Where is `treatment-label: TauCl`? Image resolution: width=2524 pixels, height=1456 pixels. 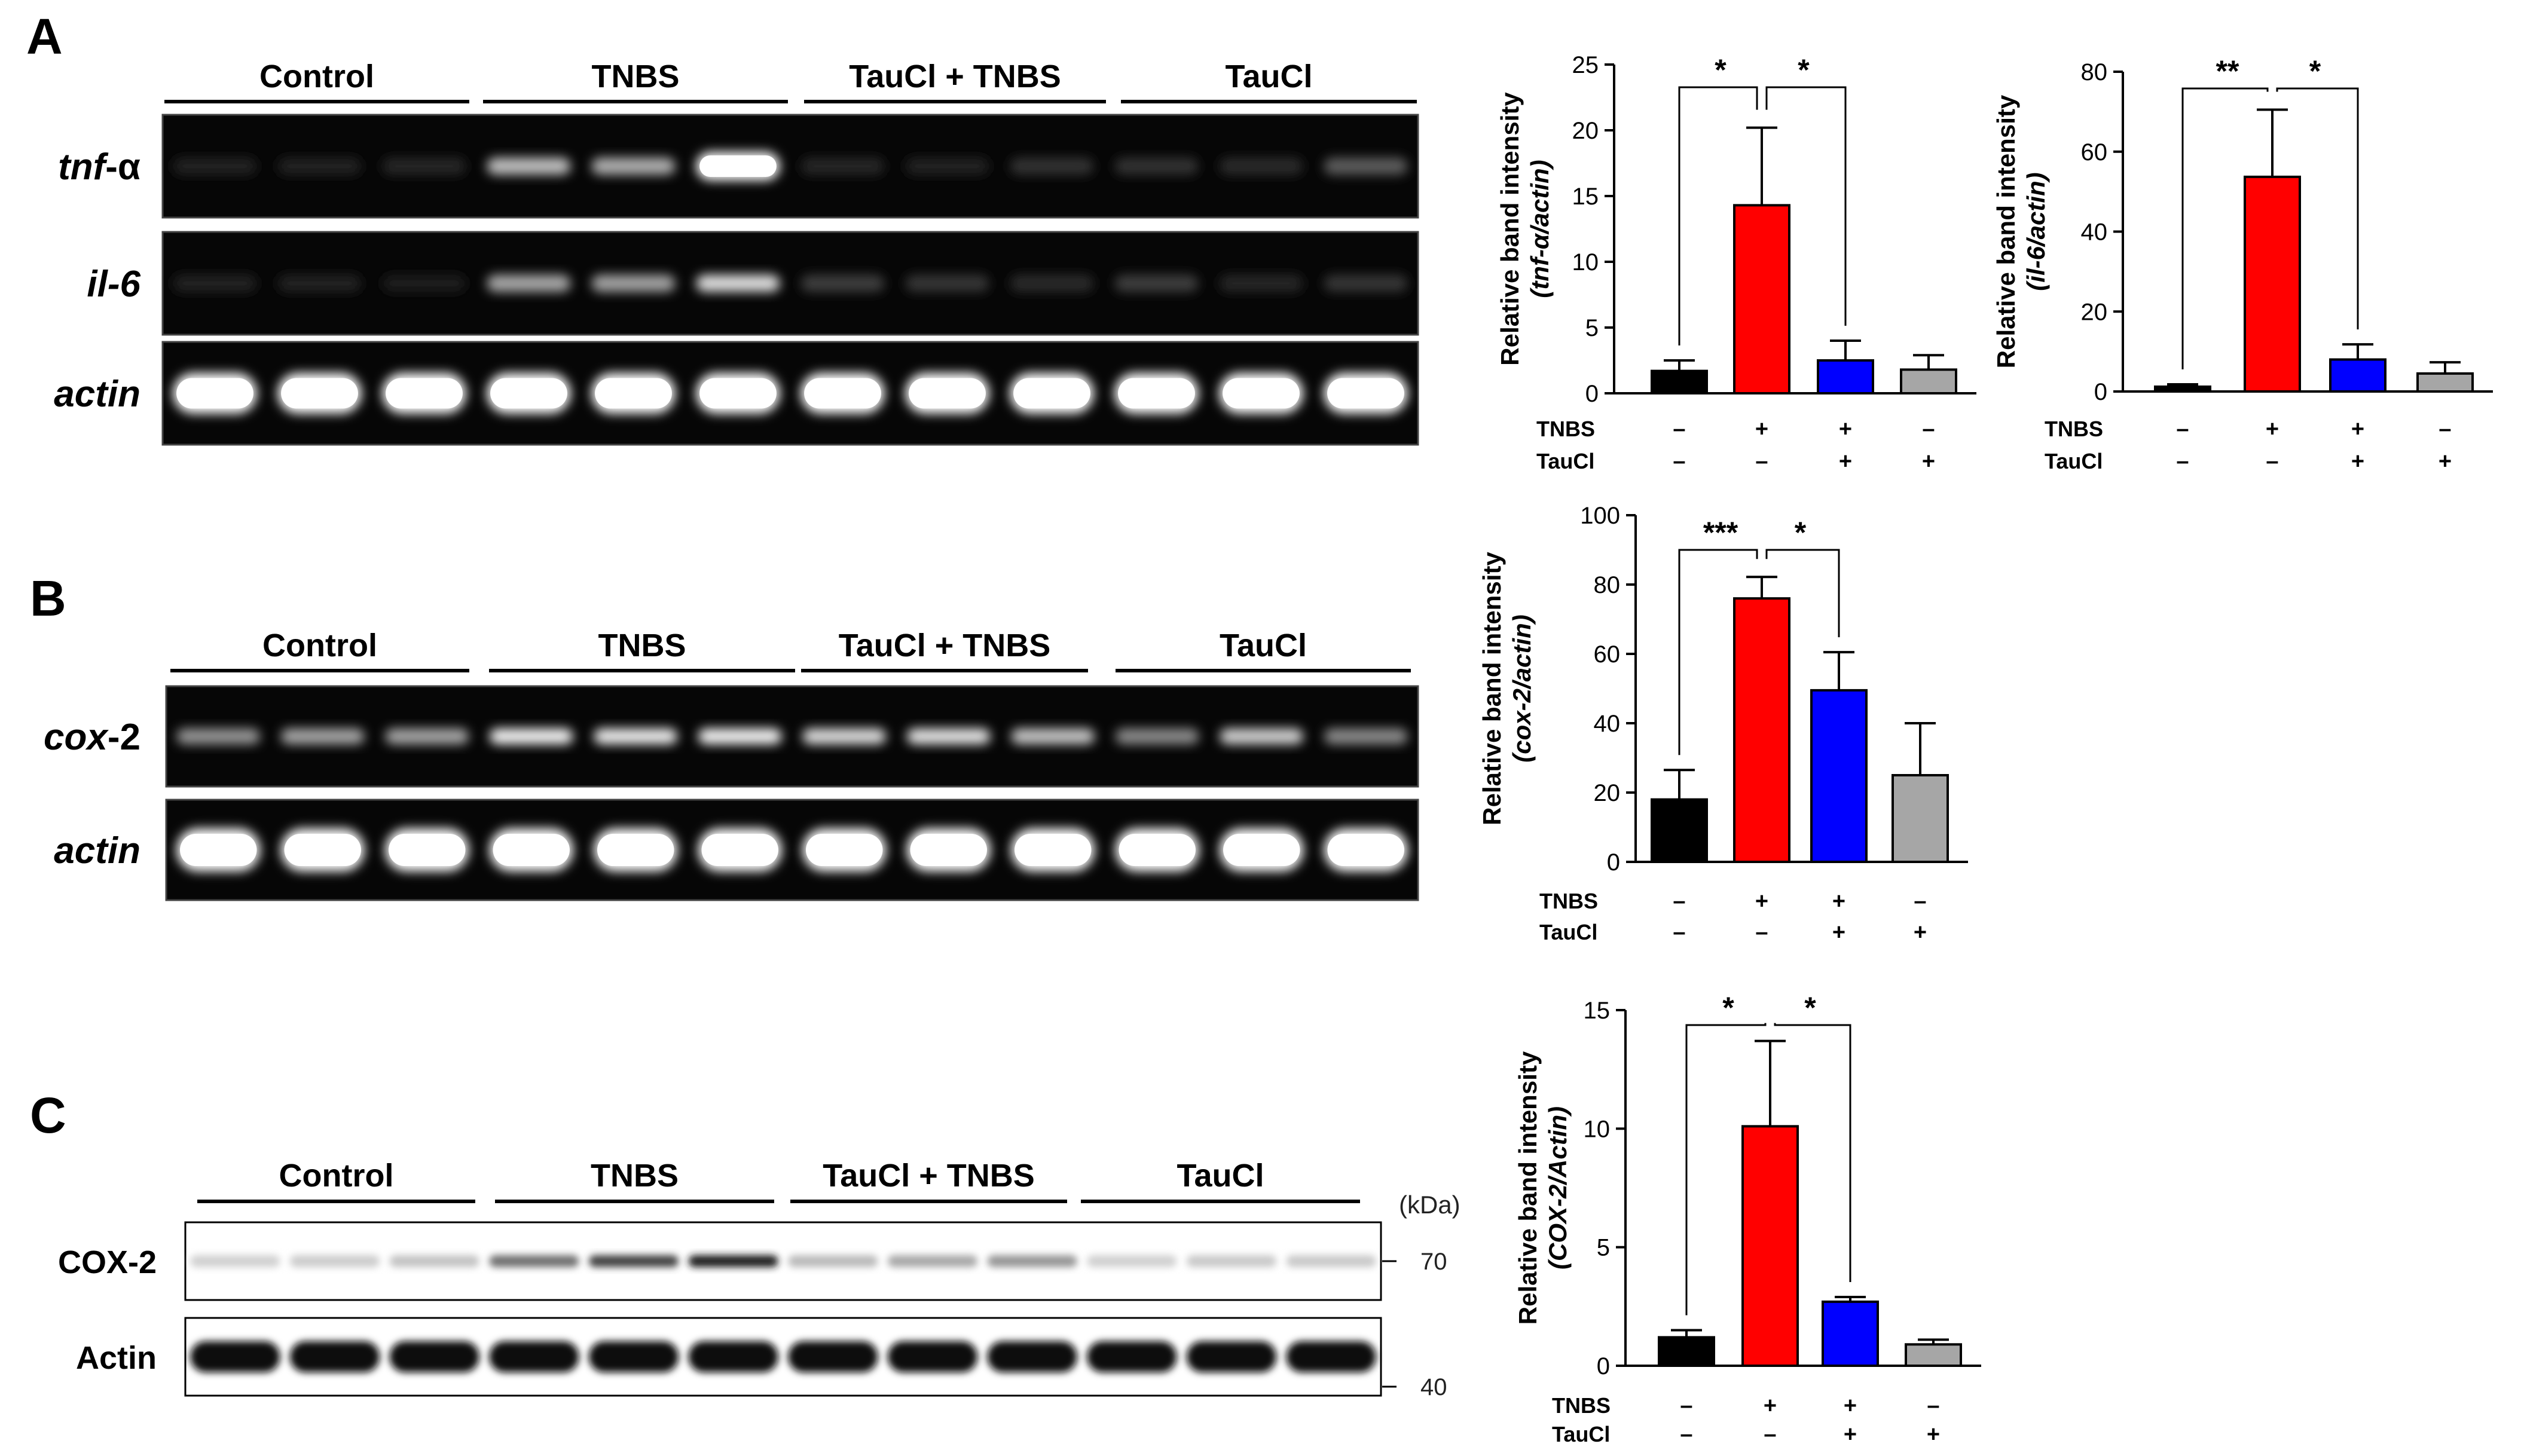
treatment-label: TauCl is located at coordinates (1565, 461).